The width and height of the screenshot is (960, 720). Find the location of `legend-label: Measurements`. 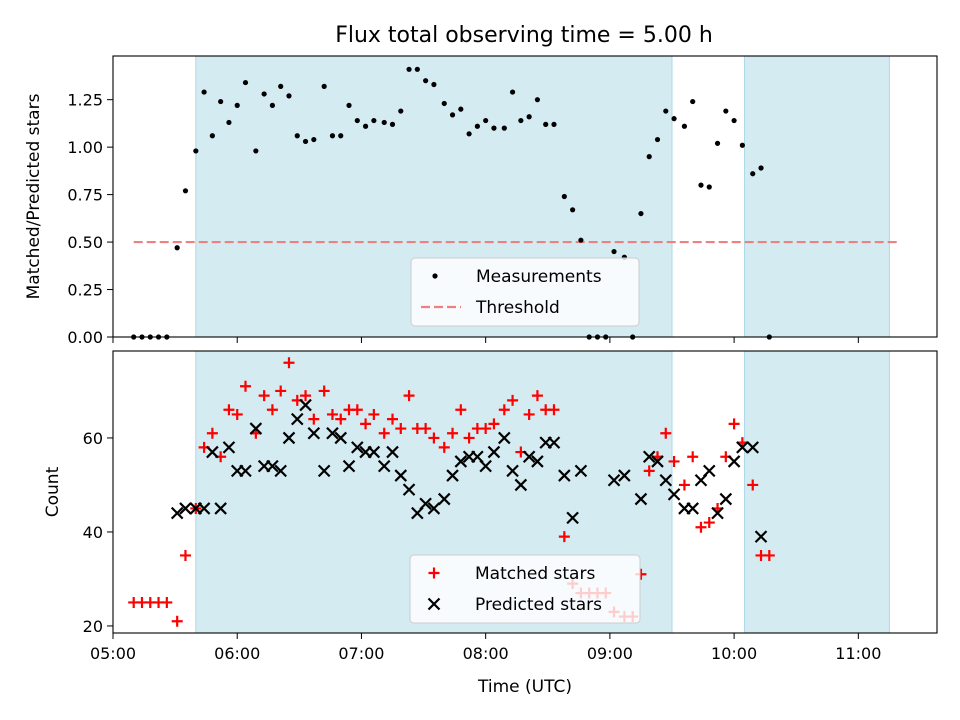

legend-label: Measurements is located at coordinates (539, 277).